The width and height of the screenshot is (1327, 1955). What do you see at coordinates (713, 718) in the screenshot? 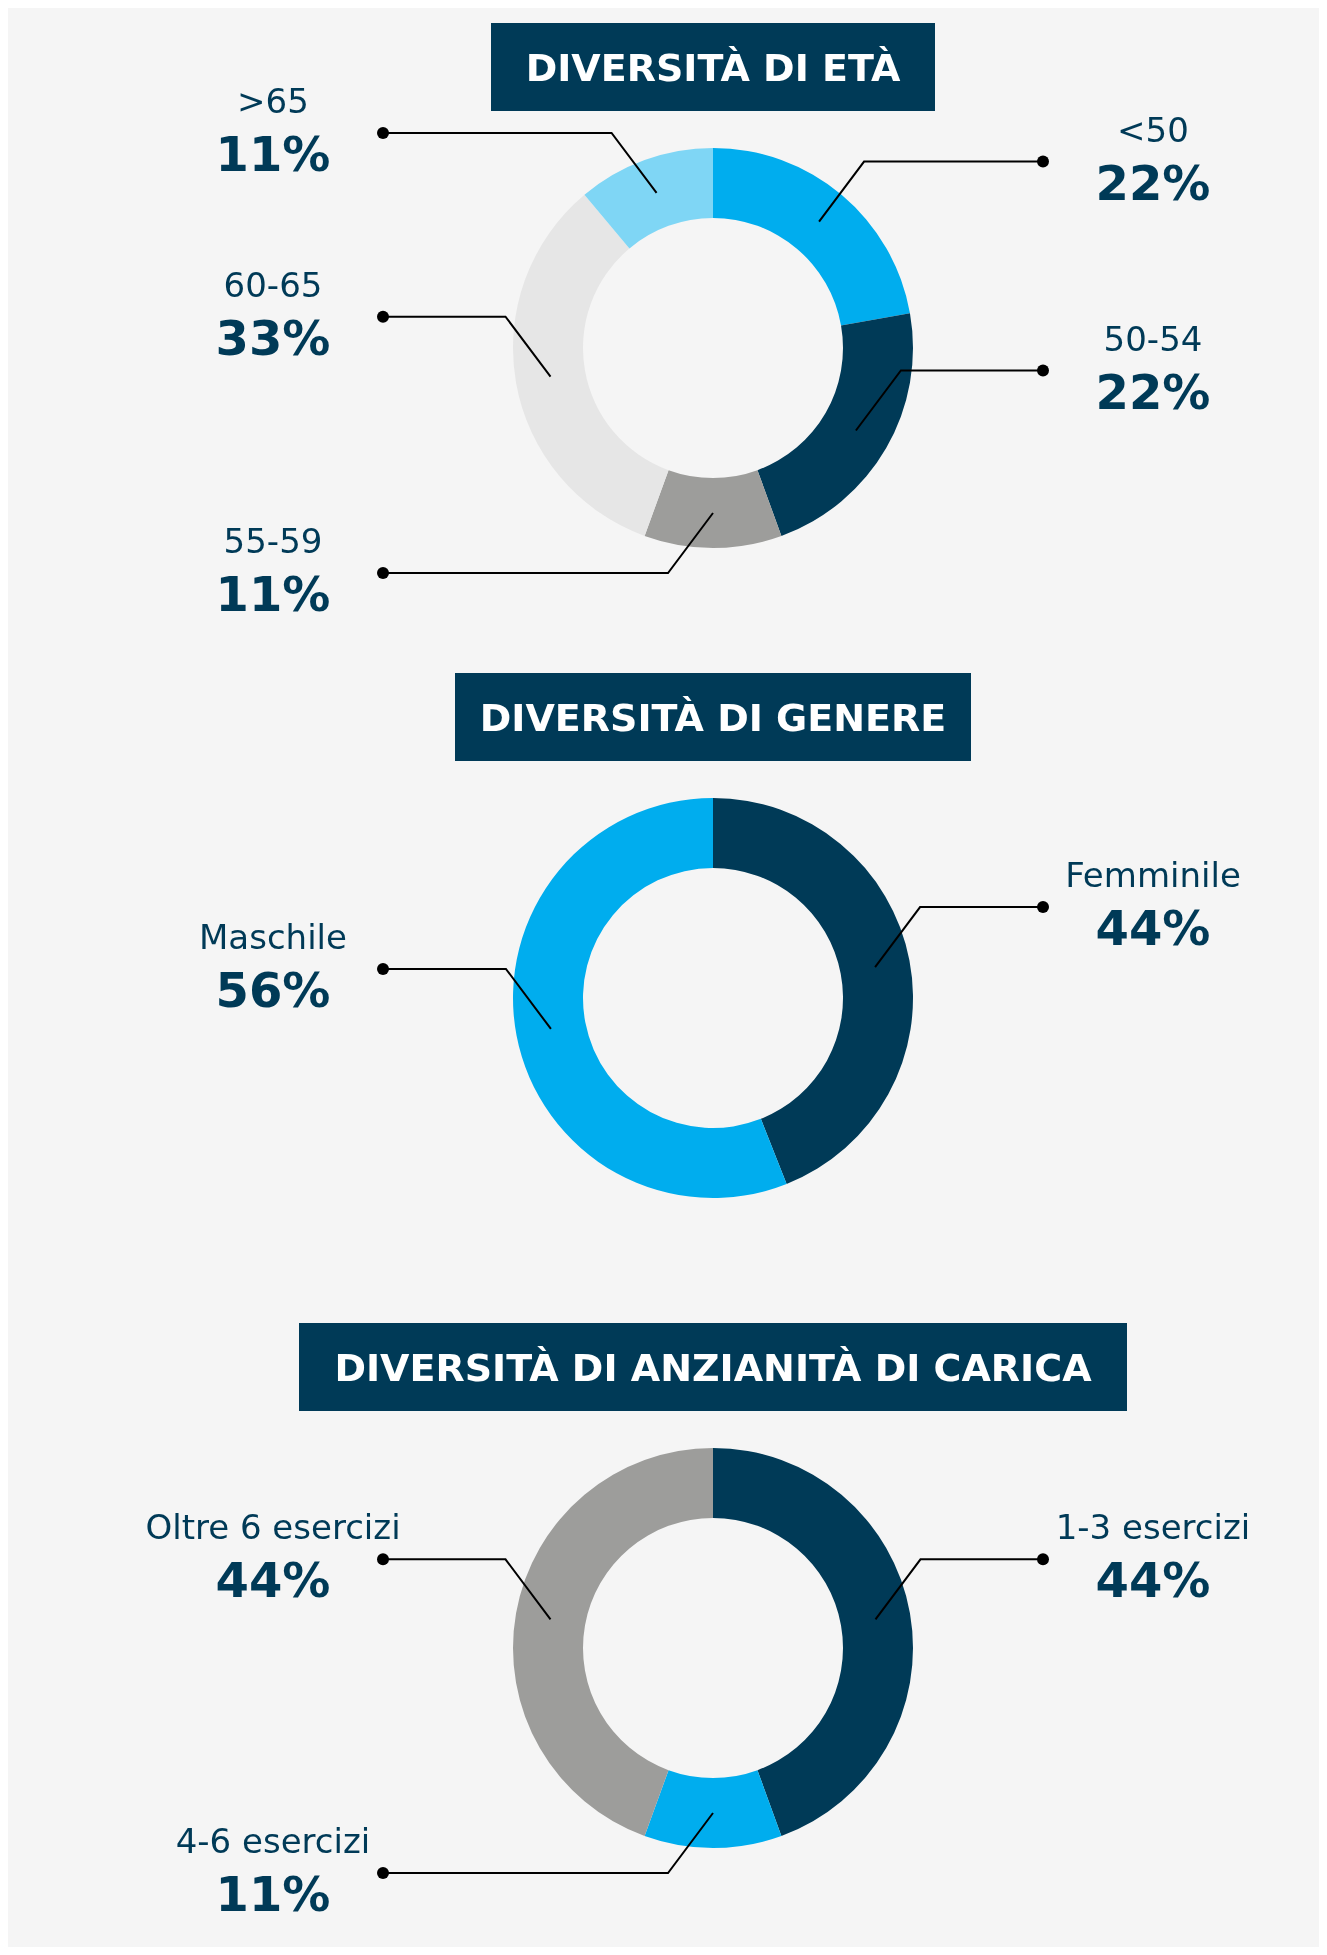
I see `chart-title: DIVERSITÀ DI GENERE` at bounding box center [713, 718].